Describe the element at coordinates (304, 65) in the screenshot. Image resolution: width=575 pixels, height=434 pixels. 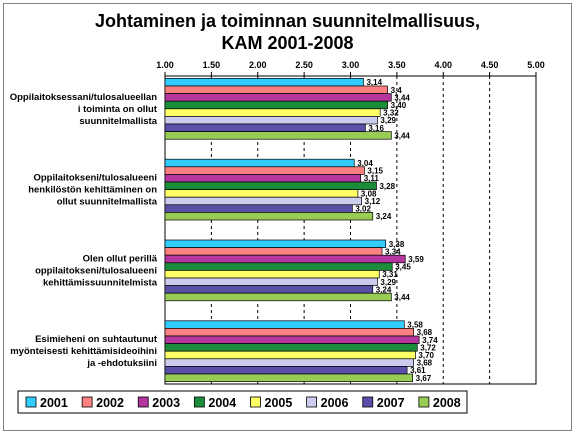
I see `x-tick-label: 2.50` at that location.